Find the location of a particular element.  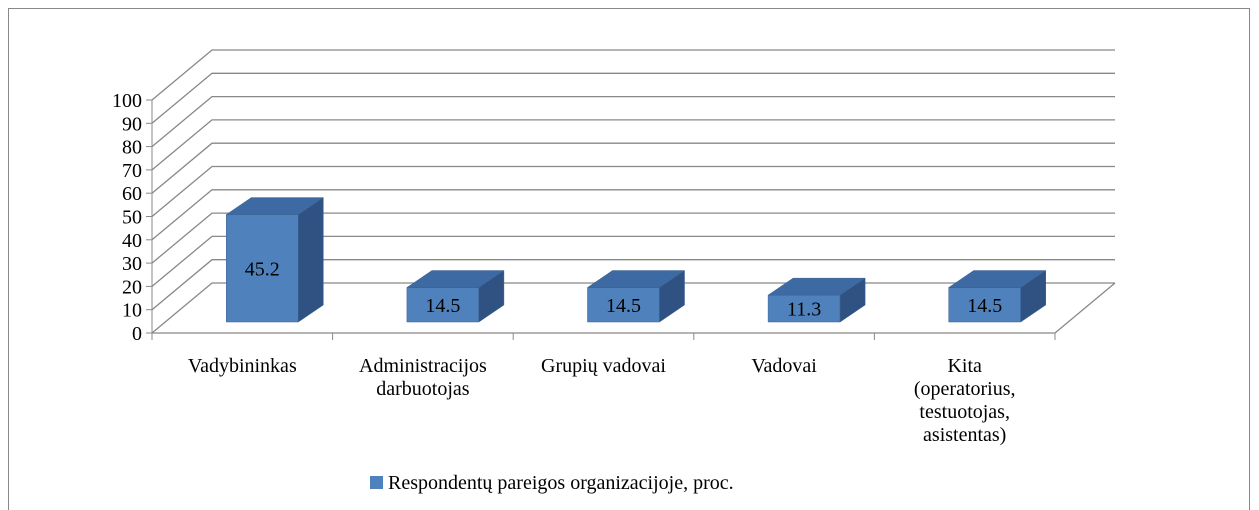

y-tick-label: 90 is located at coordinates (132, 124).